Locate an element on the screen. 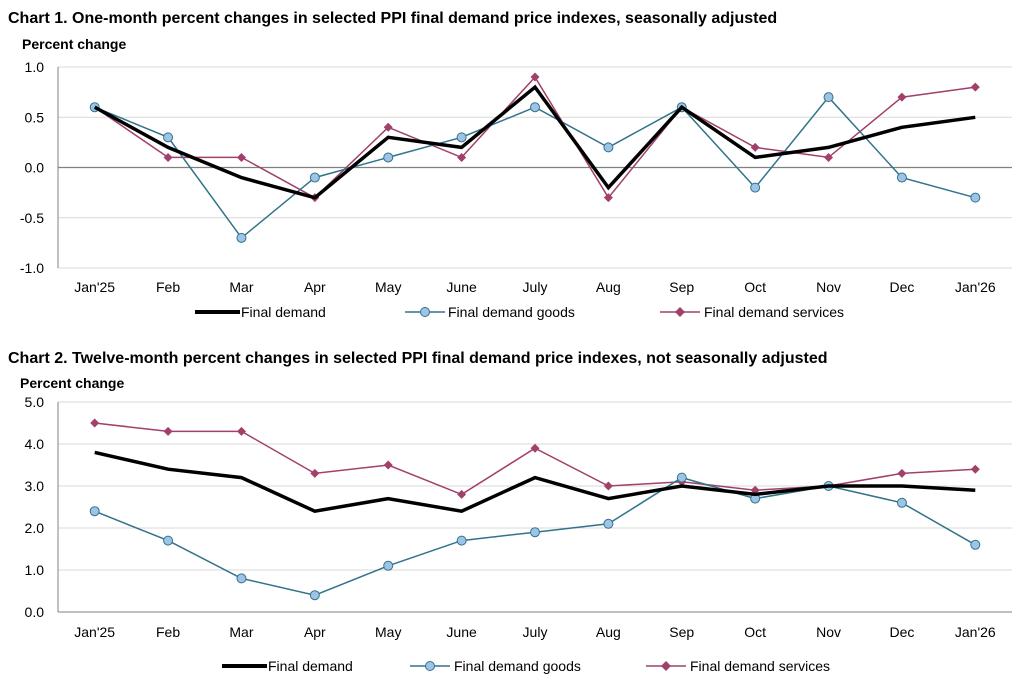 The image size is (1023, 682). x-tick-label: Jan'26 is located at coordinates (975, 287).